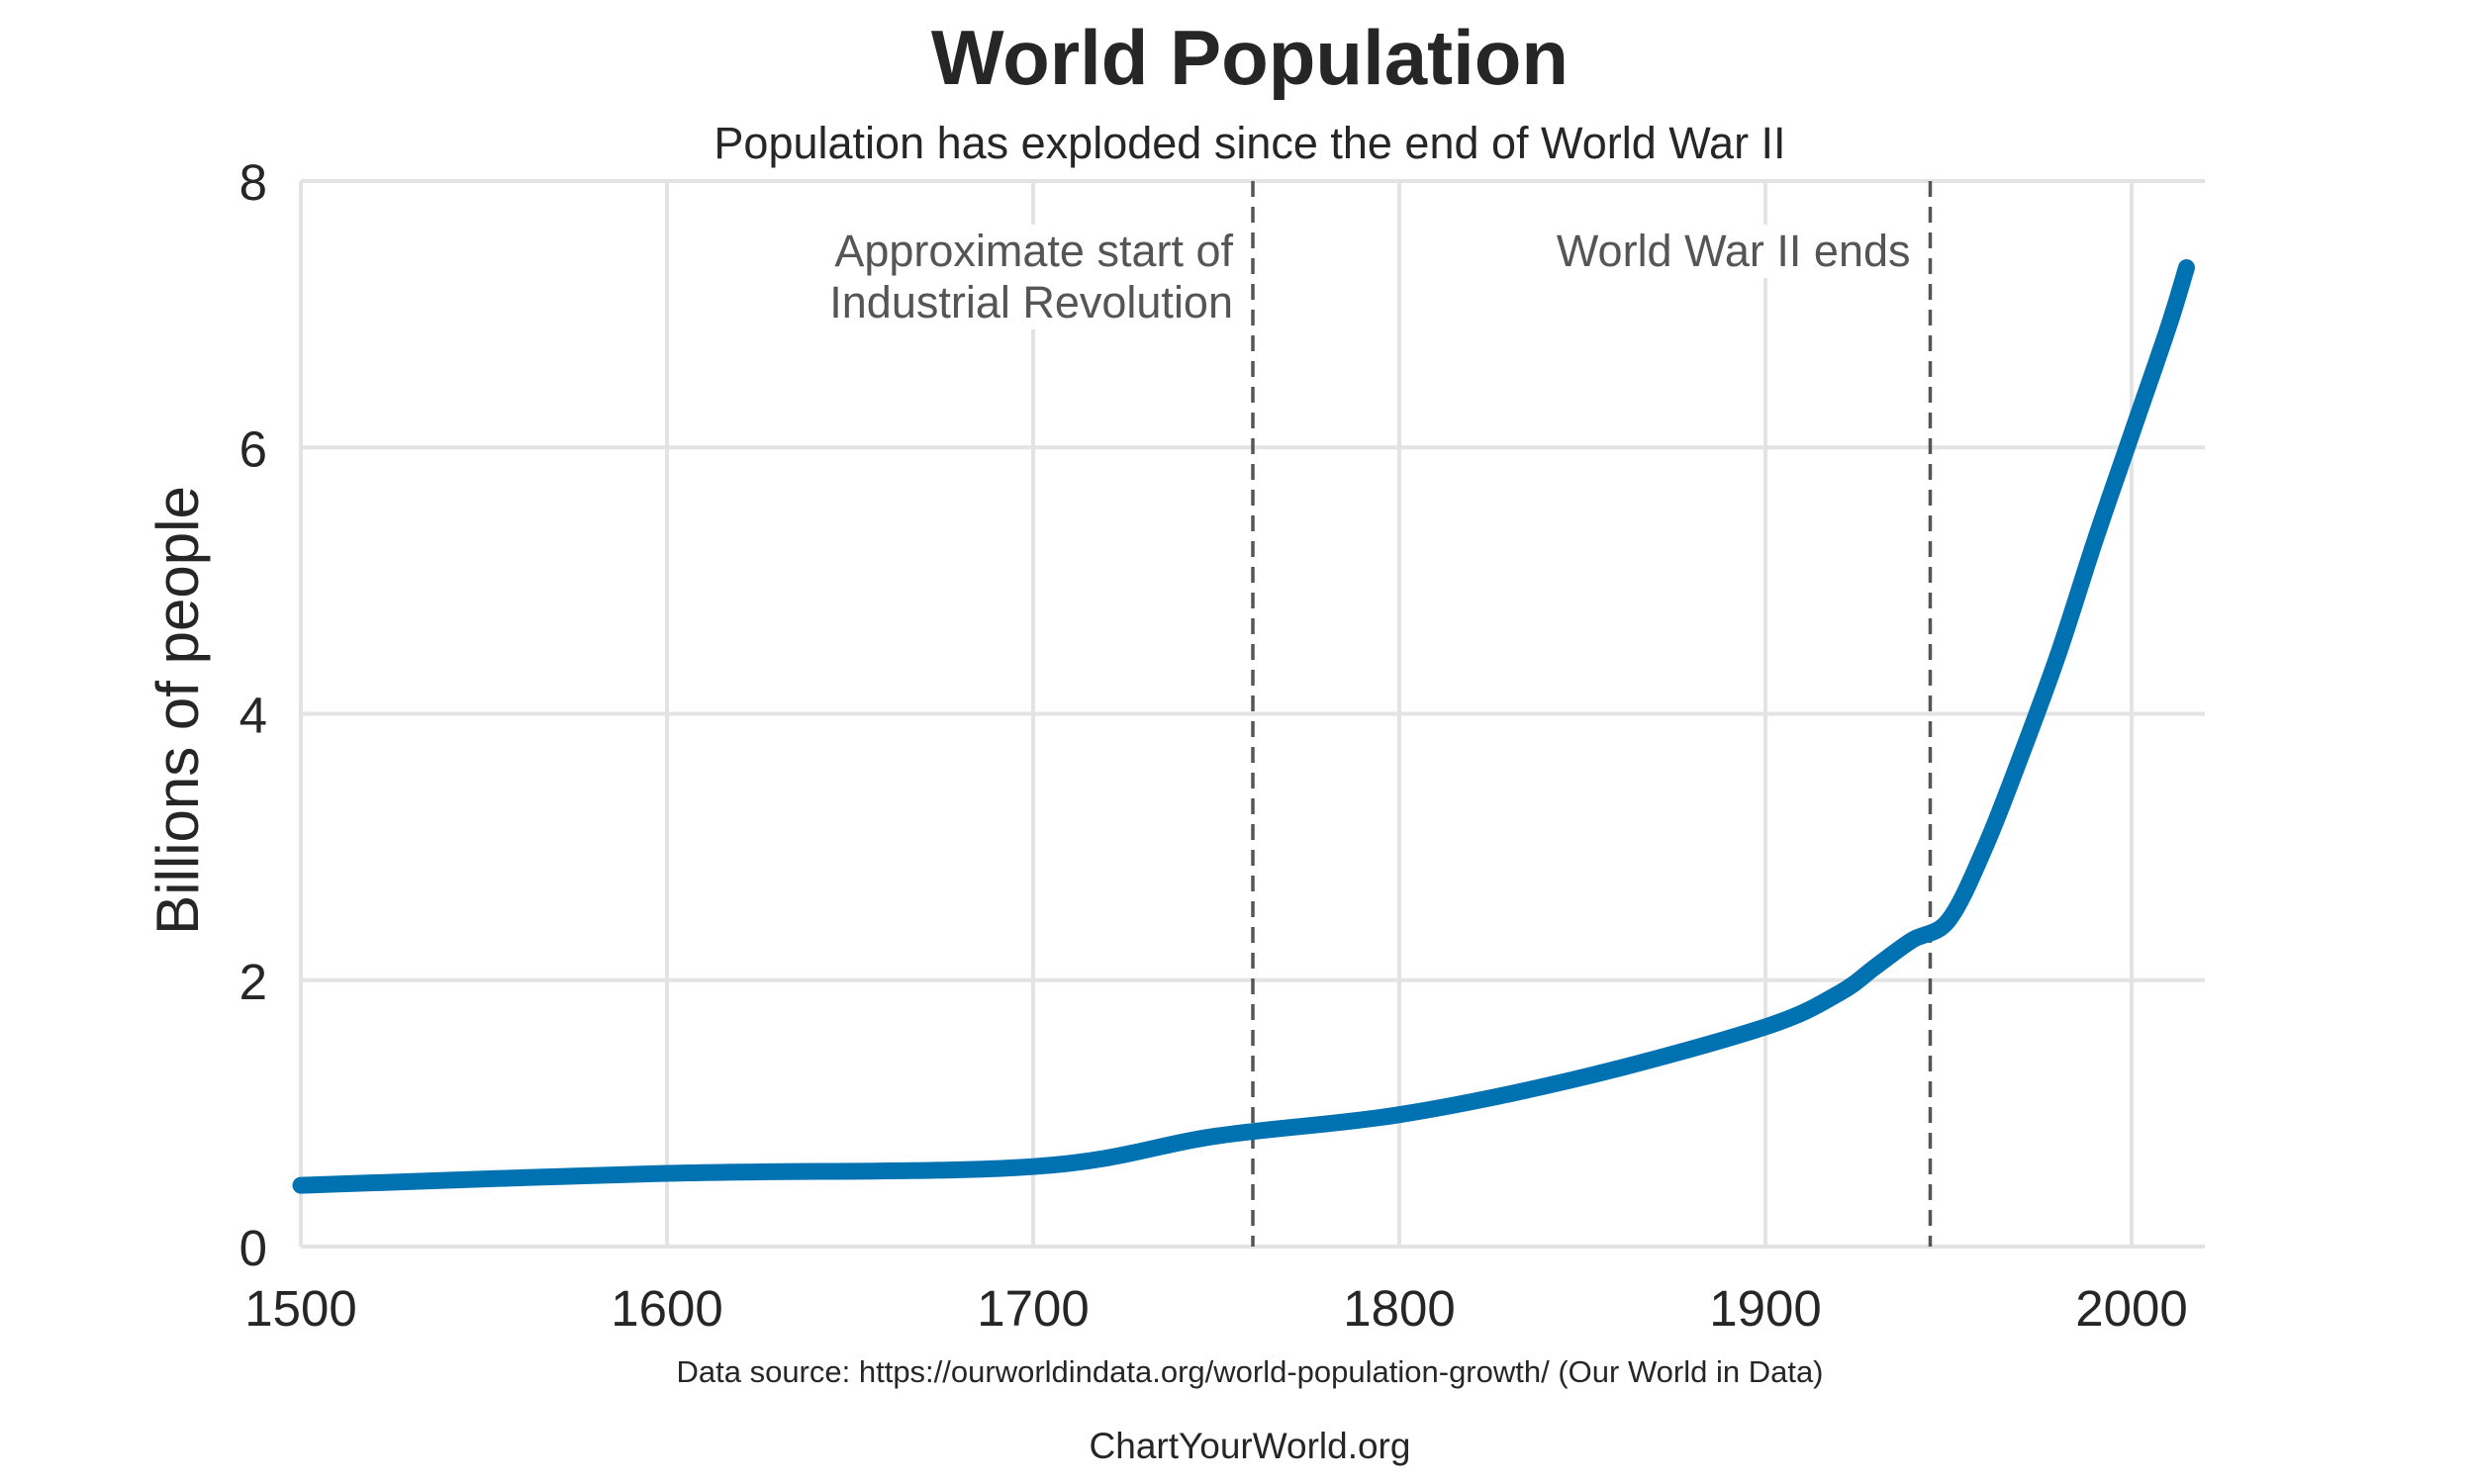 This screenshot has width=2474, height=1484. What do you see at coordinates (253, 182) in the screenshot?
I see `y-tick-label: 8` at bounding box center [253, 182].